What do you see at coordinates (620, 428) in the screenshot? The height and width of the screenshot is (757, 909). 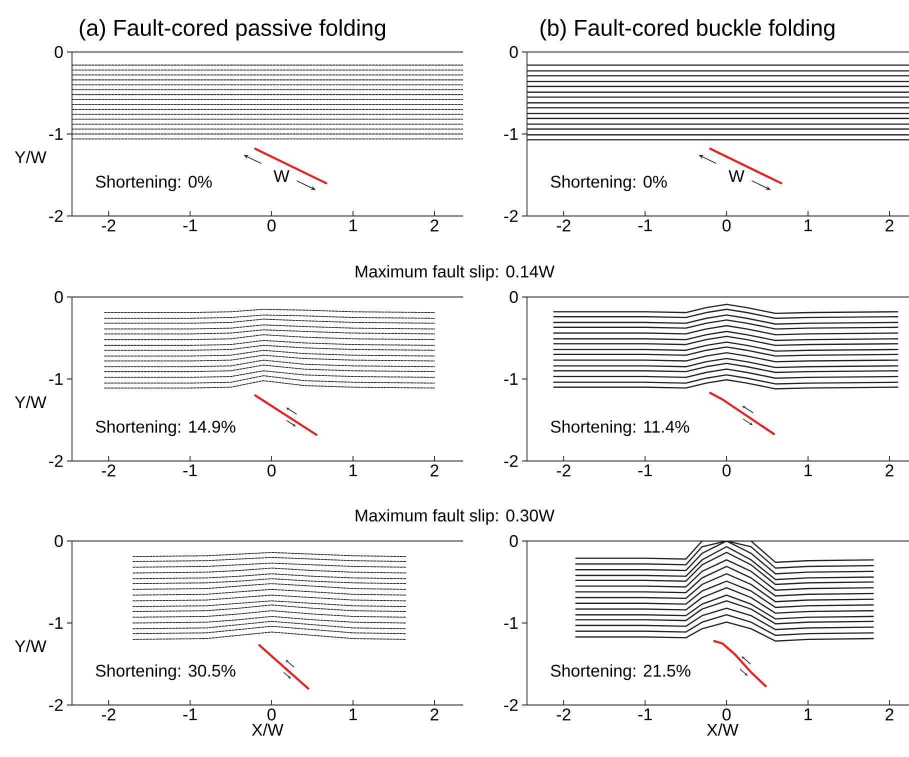 I see `annotation: Shortening: 11.4%` at bounding box center [620, 428].